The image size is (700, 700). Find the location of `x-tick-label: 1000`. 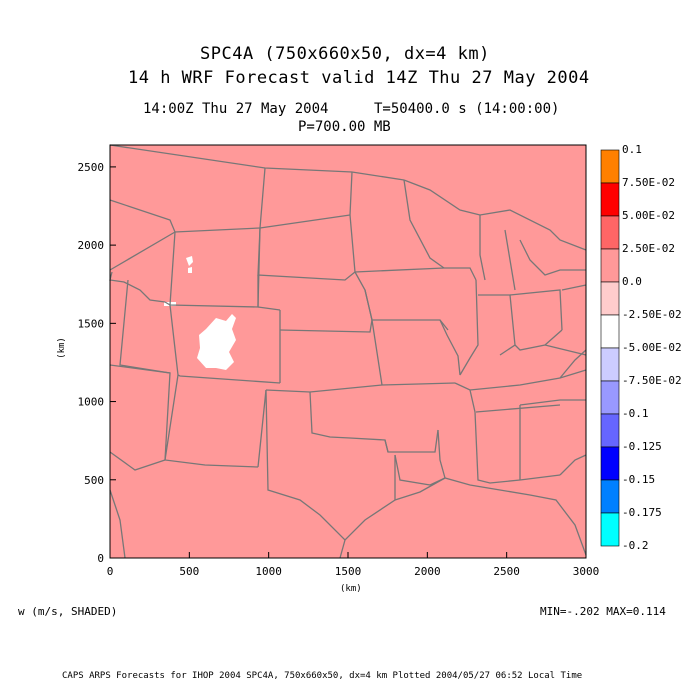

x-tick-label: 1000 is located at coordinates (268, 571).